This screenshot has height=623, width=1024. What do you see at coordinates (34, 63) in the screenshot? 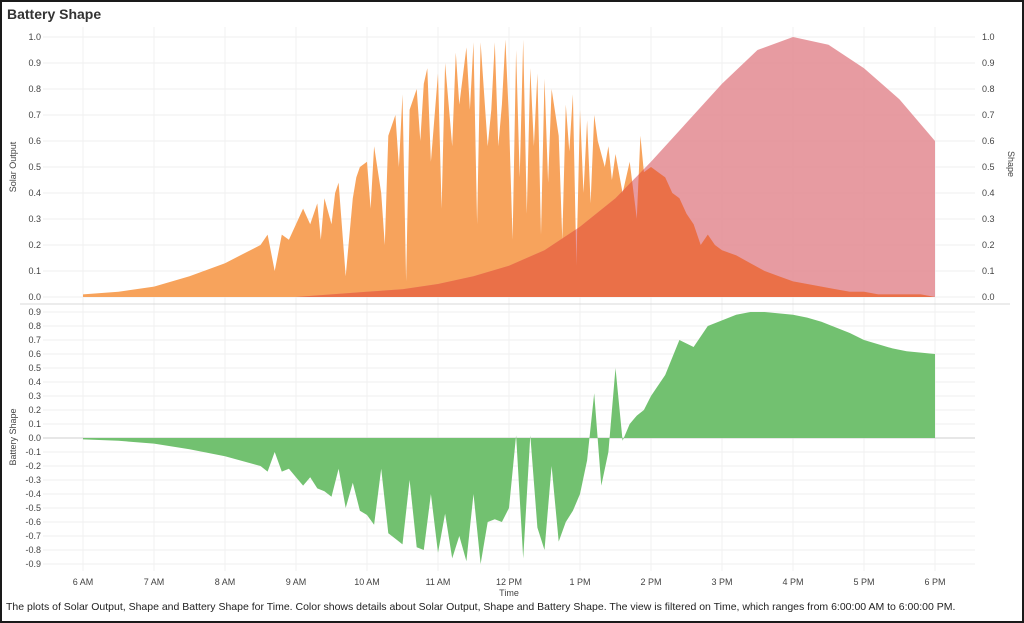
I see `left-y-tick-label: 0.9` at bounding box center [34, 63].